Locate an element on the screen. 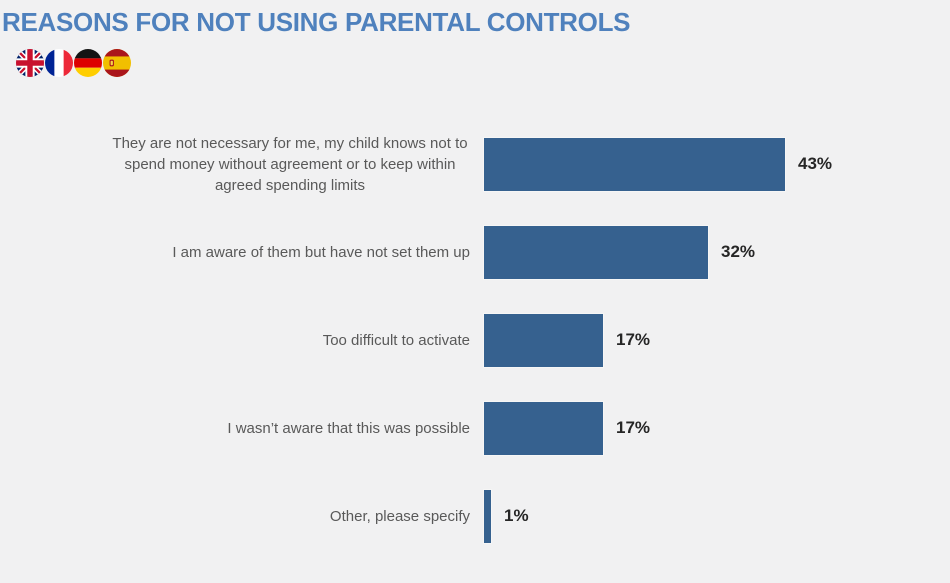 The height and width of the screenshot is (583, 950). bar-category-label: Other, please specify is located at coordinates (399, 516).